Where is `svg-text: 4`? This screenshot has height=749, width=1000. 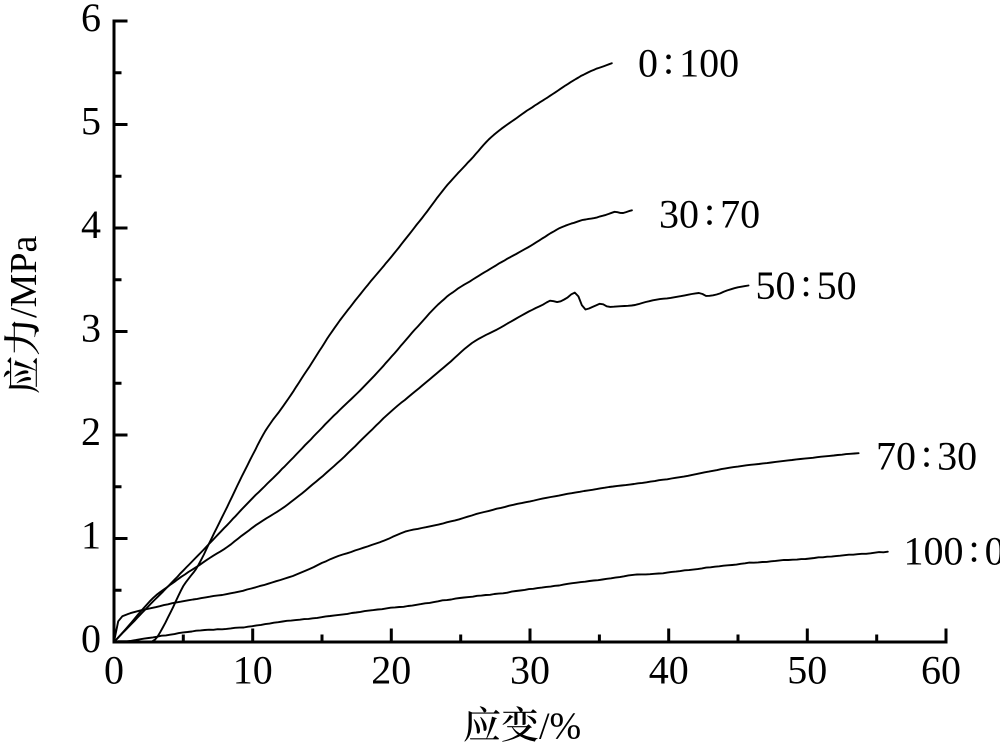
svg-text: 4 is located at coordinates (91, 224).